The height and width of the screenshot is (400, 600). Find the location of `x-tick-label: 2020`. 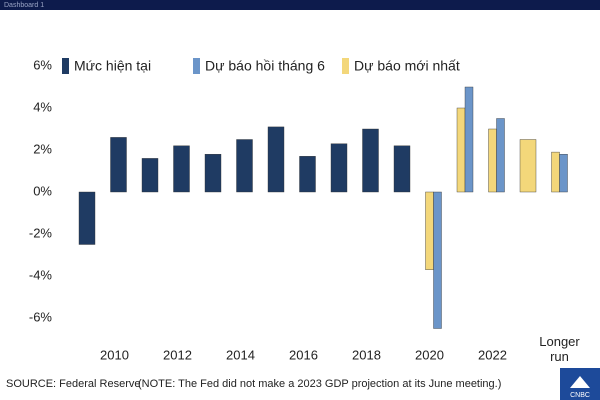

x-tick-label: 2020 is located at coordinates (429, 354).